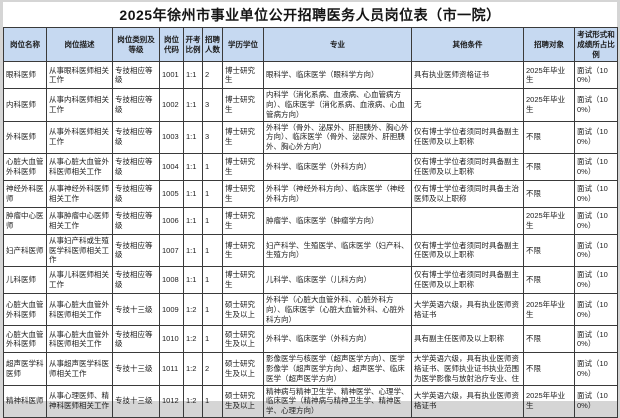  I want to click on cell-position-name: 外科医师, so click(25, 137).